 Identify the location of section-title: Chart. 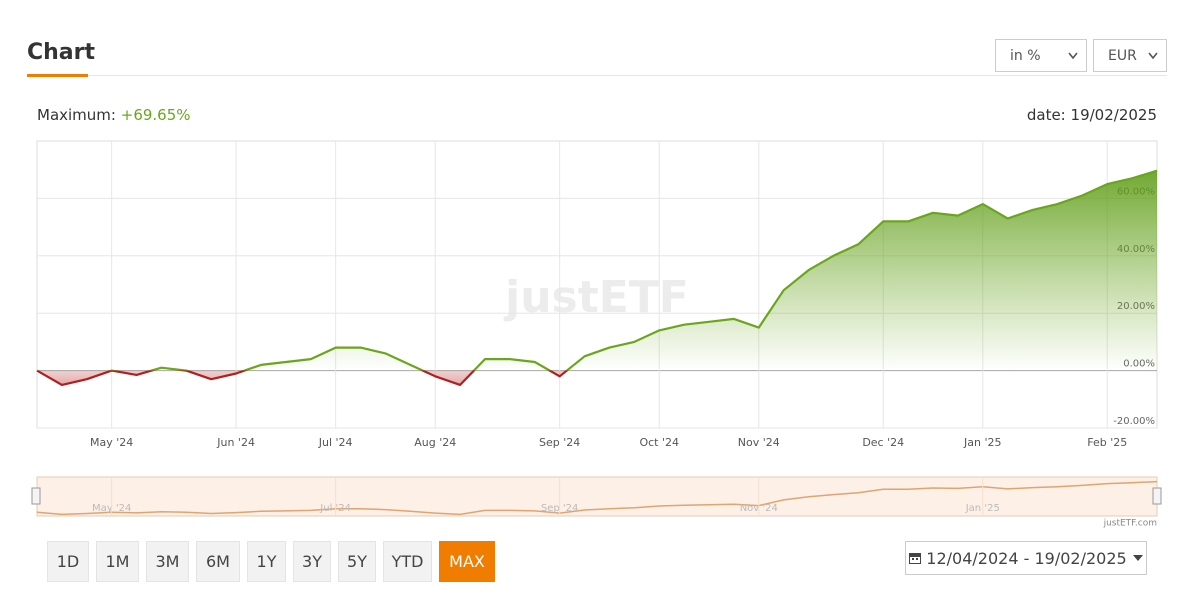
(61, 52).